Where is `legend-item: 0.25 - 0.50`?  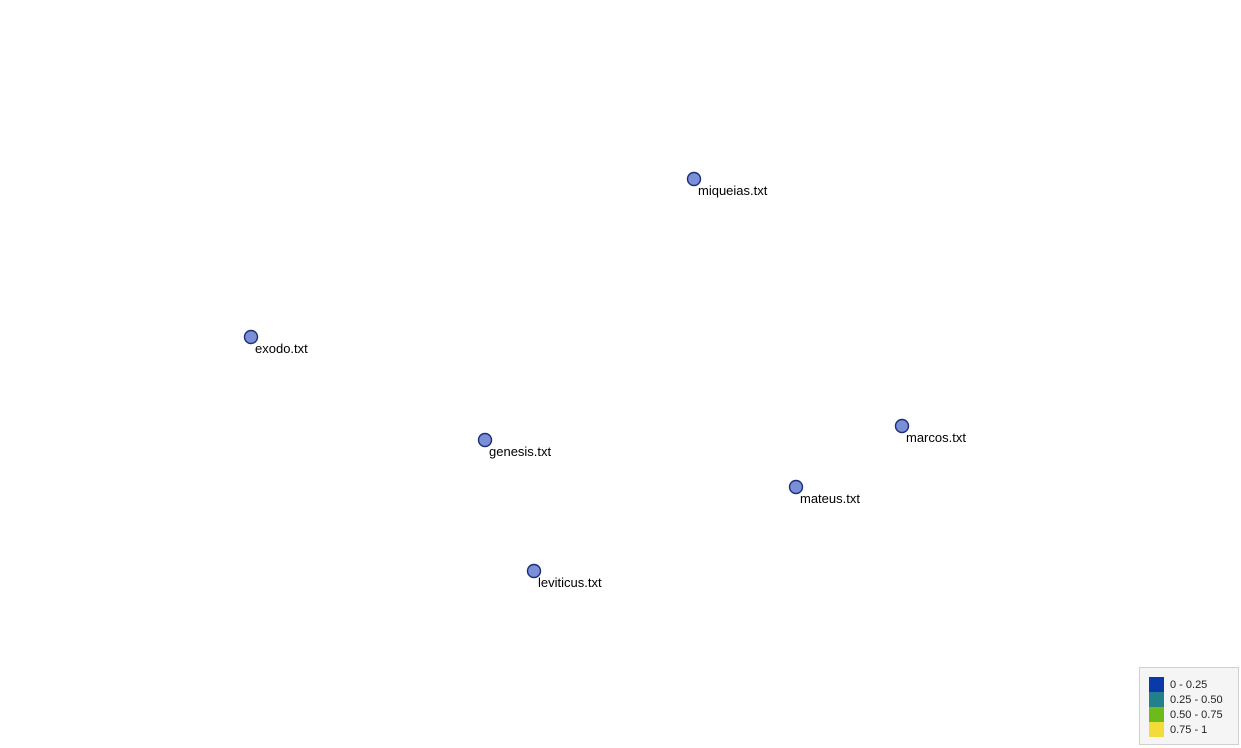
legend-item: 0.25 - 0.50 is located at coordinates (1193, 699).